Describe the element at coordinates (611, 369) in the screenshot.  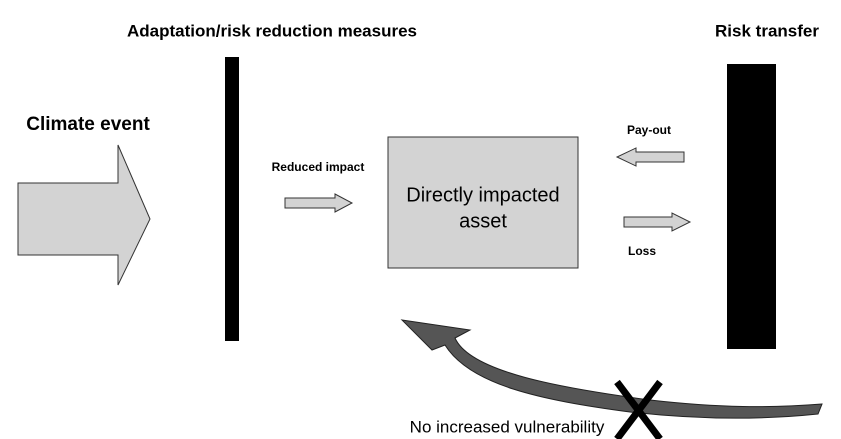
I see `feedback-swoosh` at that location.